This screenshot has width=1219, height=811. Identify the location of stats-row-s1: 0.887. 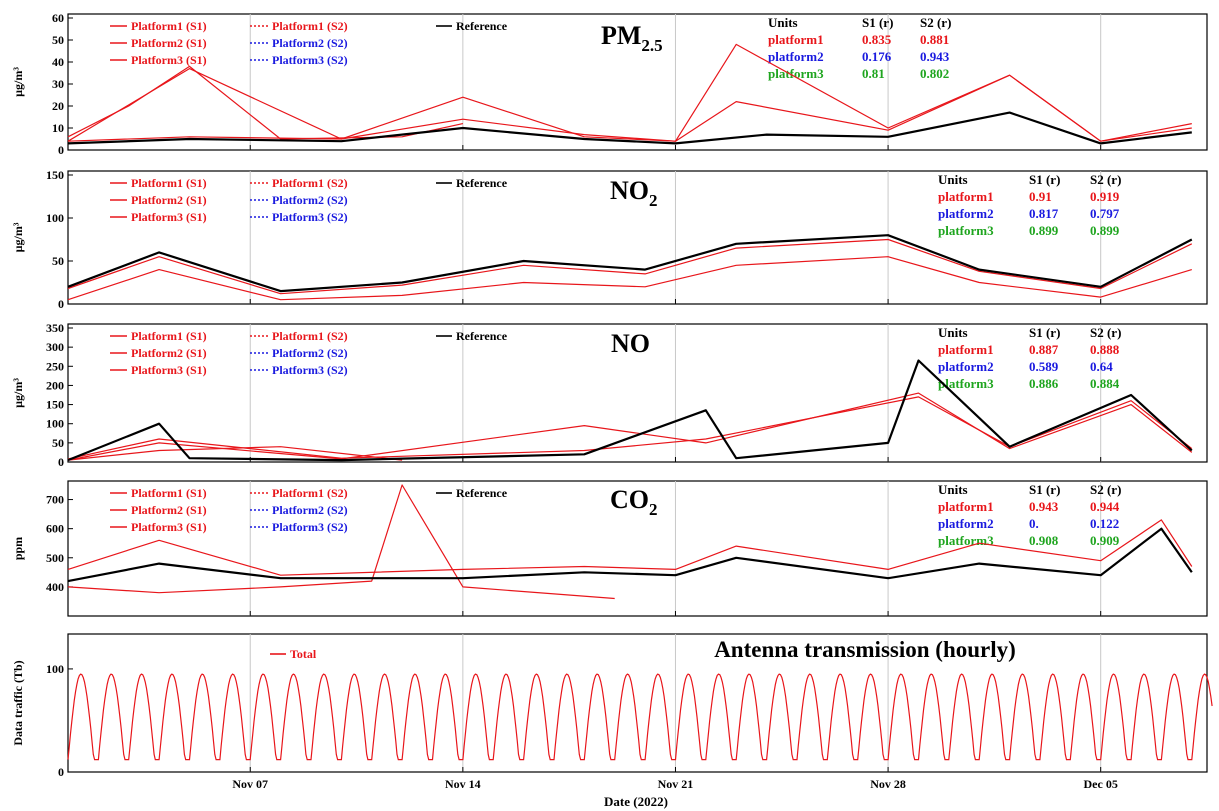
(1044, 349).